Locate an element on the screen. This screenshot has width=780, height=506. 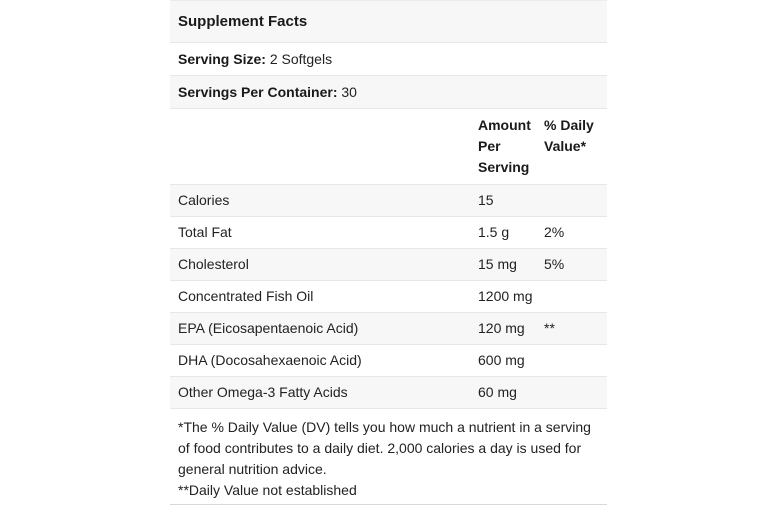
nutrient-name: Concentrated Fish Oil is located at coordinates (246, 296).